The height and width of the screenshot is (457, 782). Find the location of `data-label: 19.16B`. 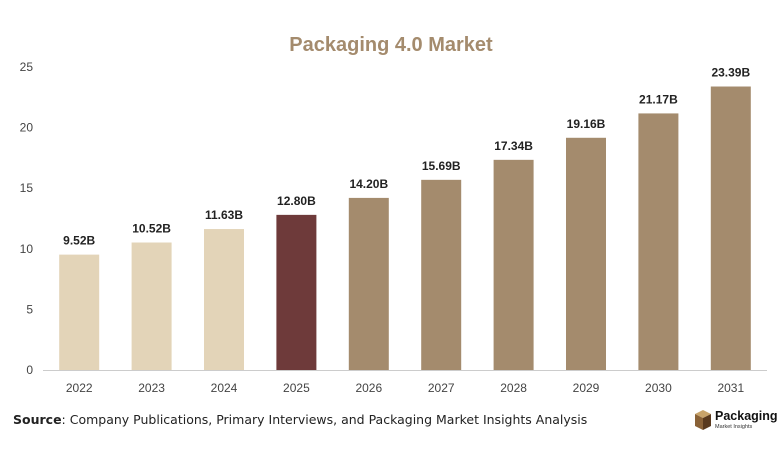

data-label: 19.16B is located at coordinates (586, 124).